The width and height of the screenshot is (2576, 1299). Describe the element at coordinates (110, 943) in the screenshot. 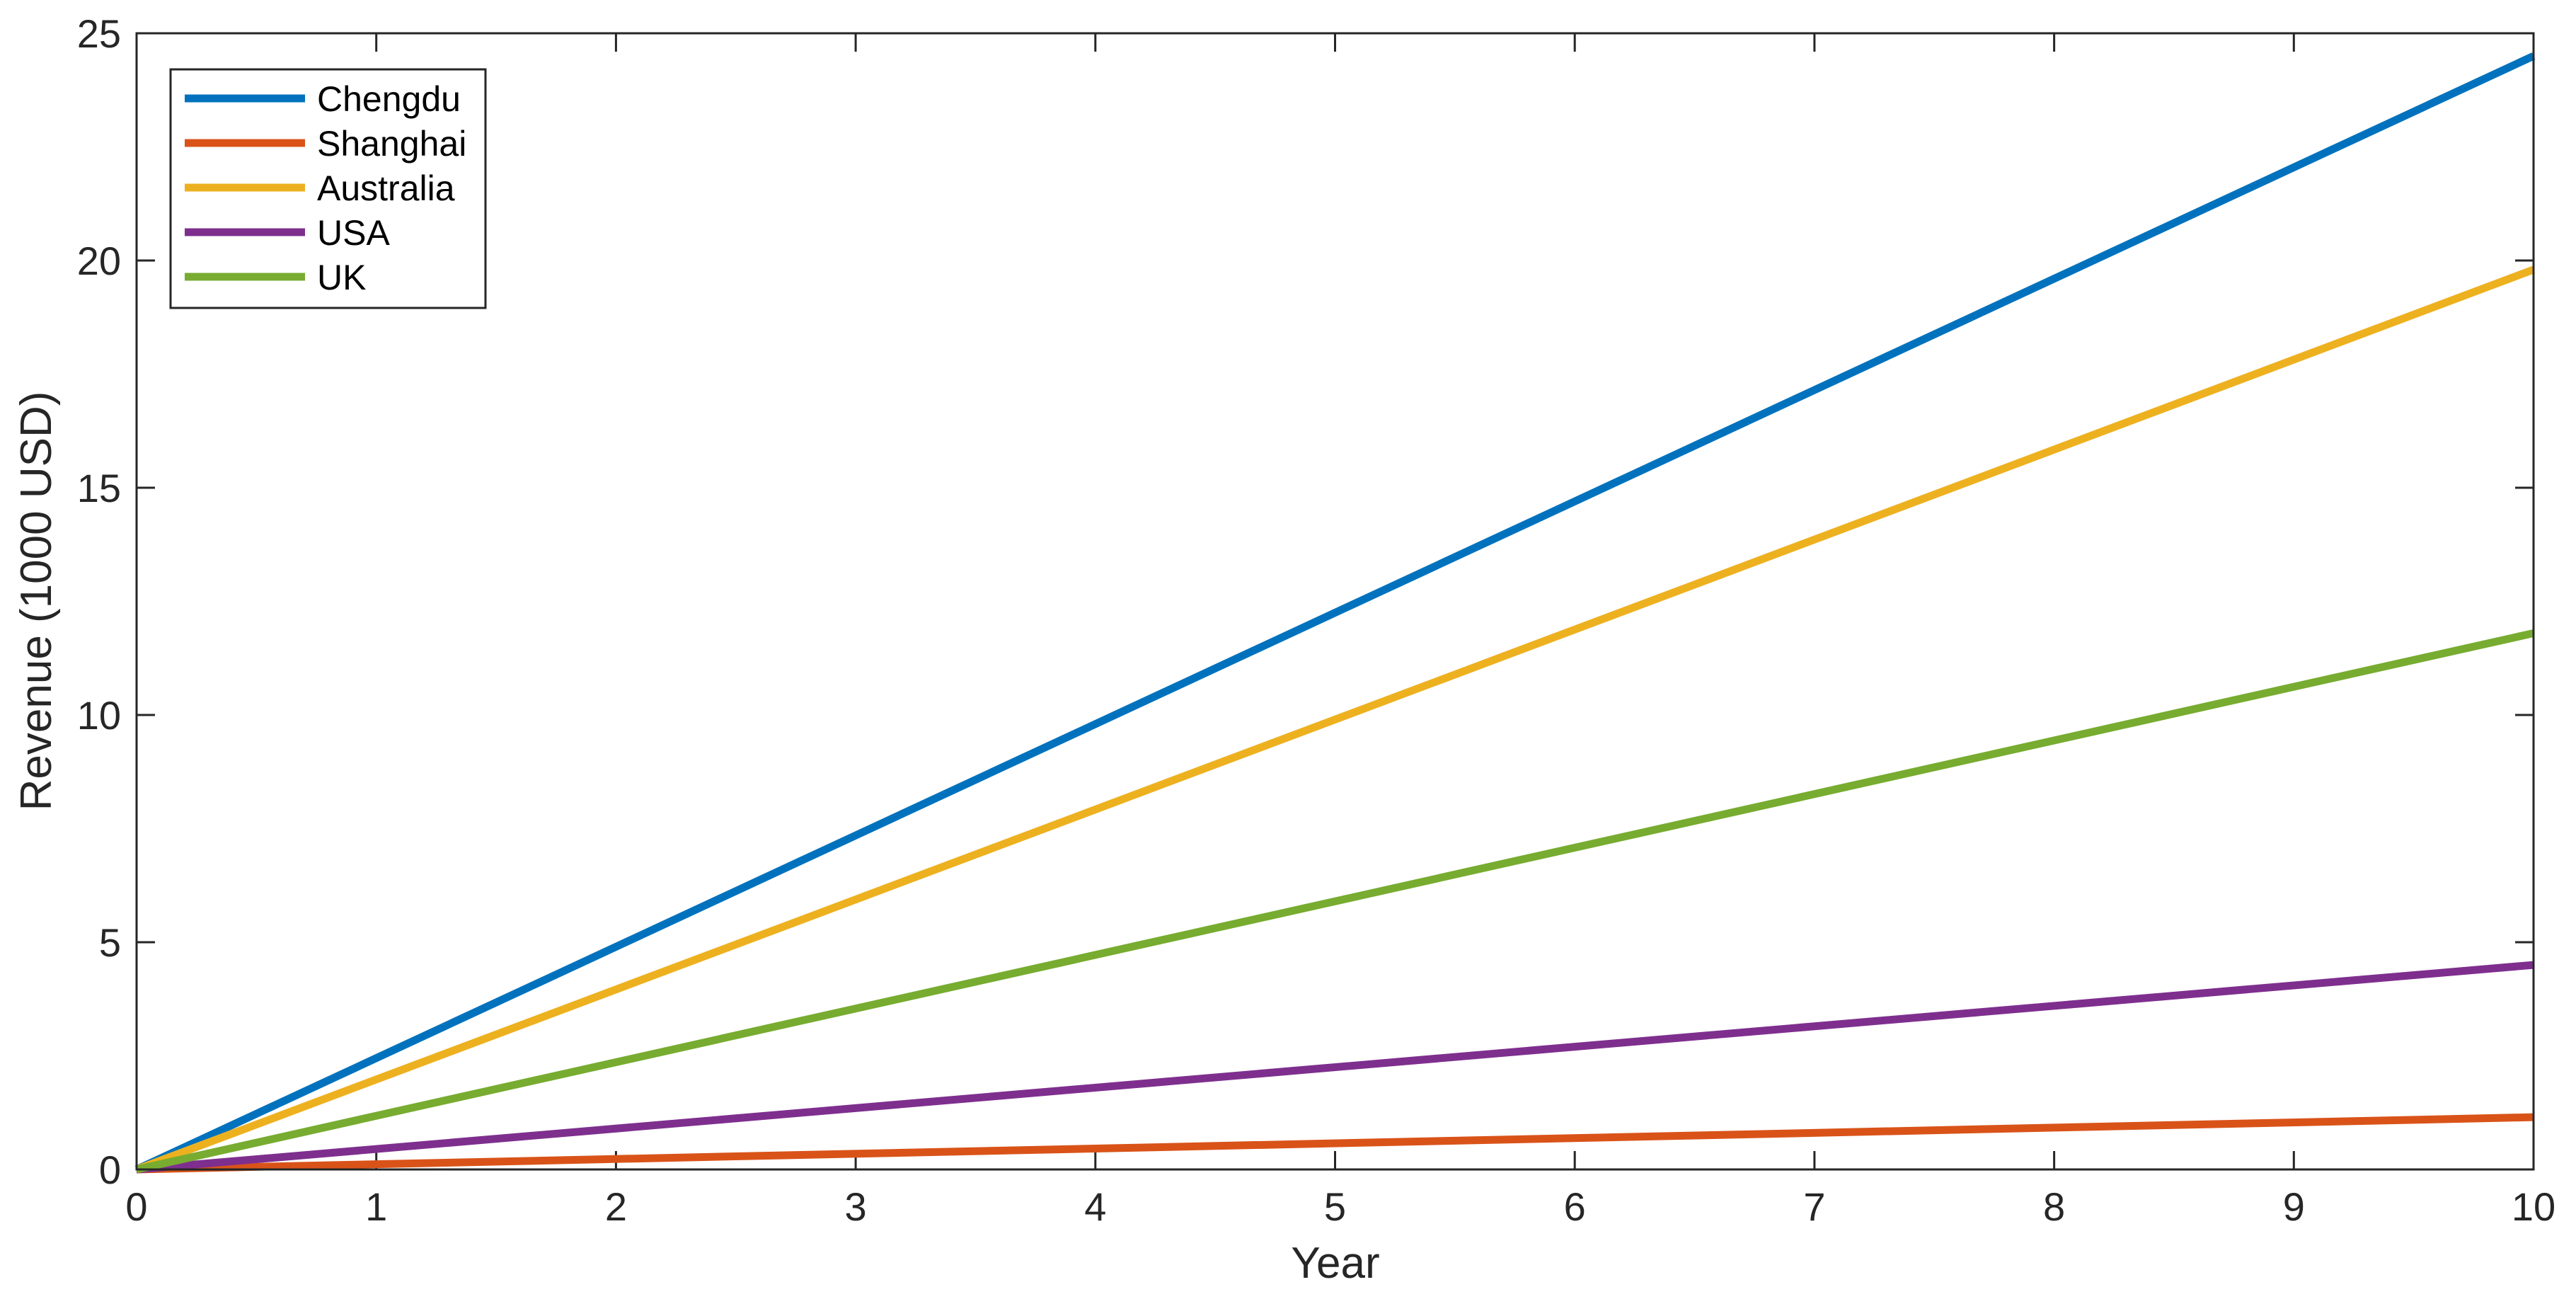

I see `y-tick-label: 5` at that location.